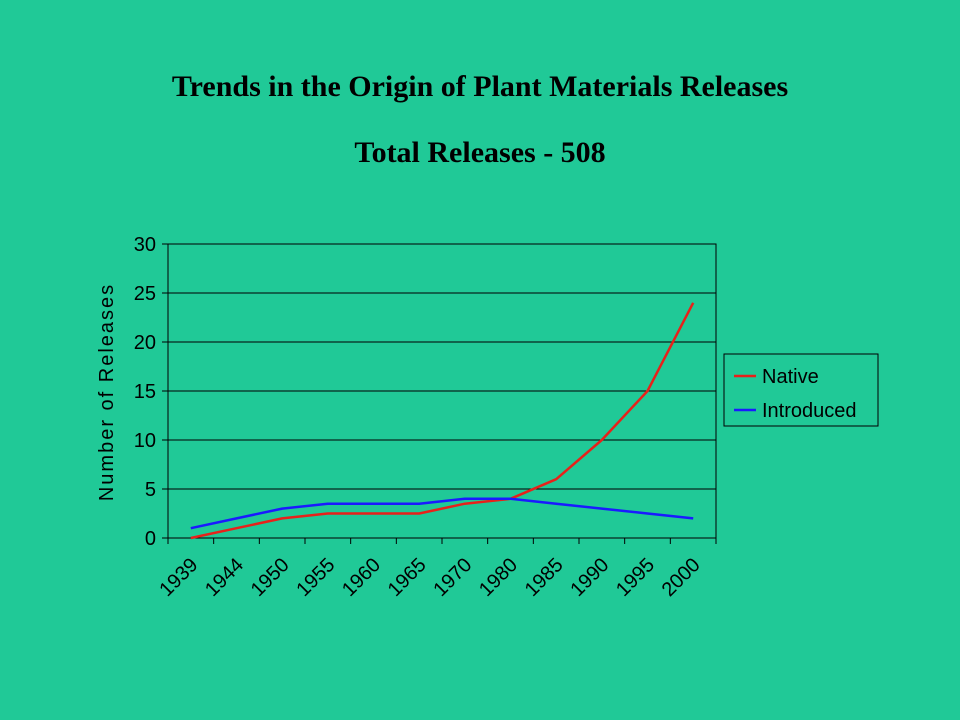 This screenshot has height=720, width=960. Describe the element at coordinates (145, 343) in the screenshot. I see `y-tick-label: 20` at that location.